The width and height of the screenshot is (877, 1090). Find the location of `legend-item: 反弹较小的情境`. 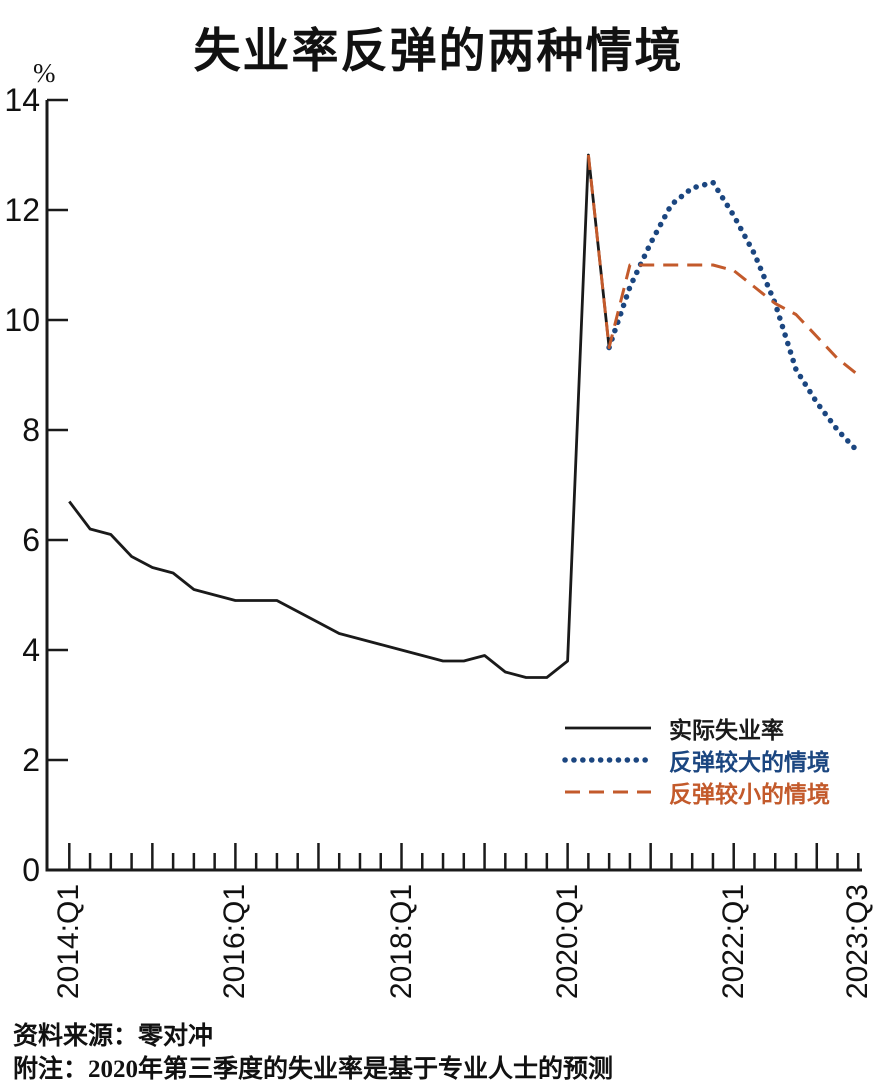

legend-item: 反弹较小的情境 is located at coordinates (696, 792).